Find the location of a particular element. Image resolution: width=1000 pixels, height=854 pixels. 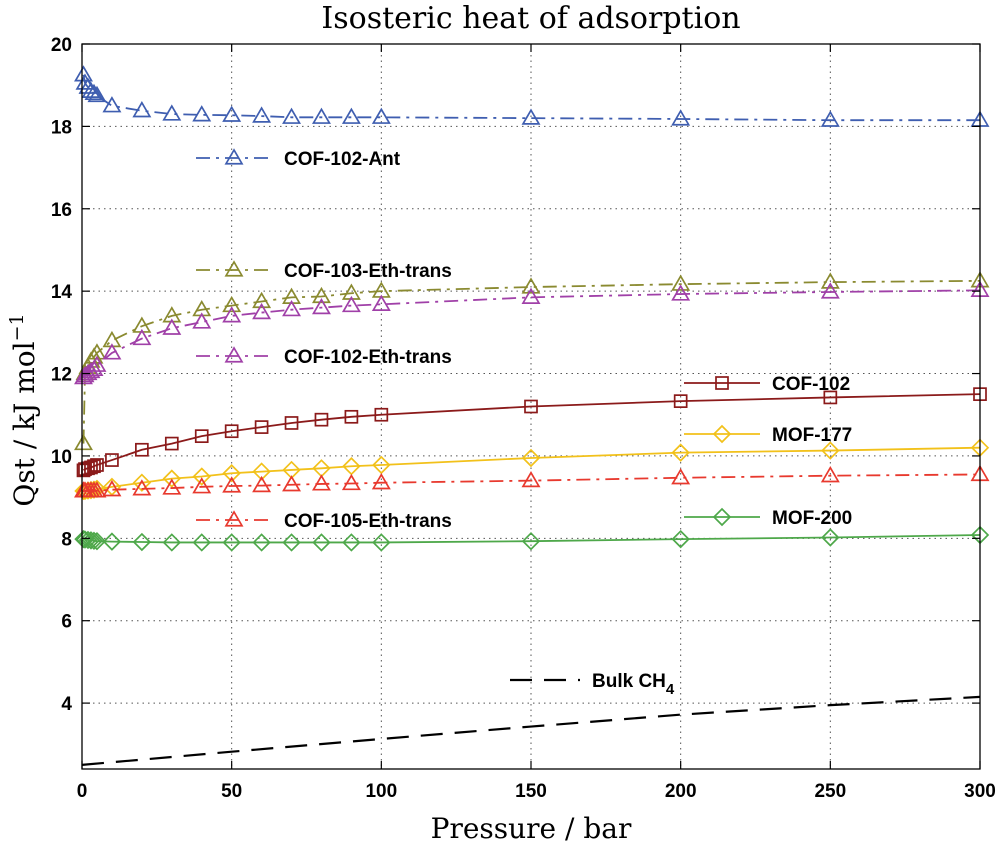

y-axis-label: Qst / kJ mol−1 is located at coordinates (23, 409).